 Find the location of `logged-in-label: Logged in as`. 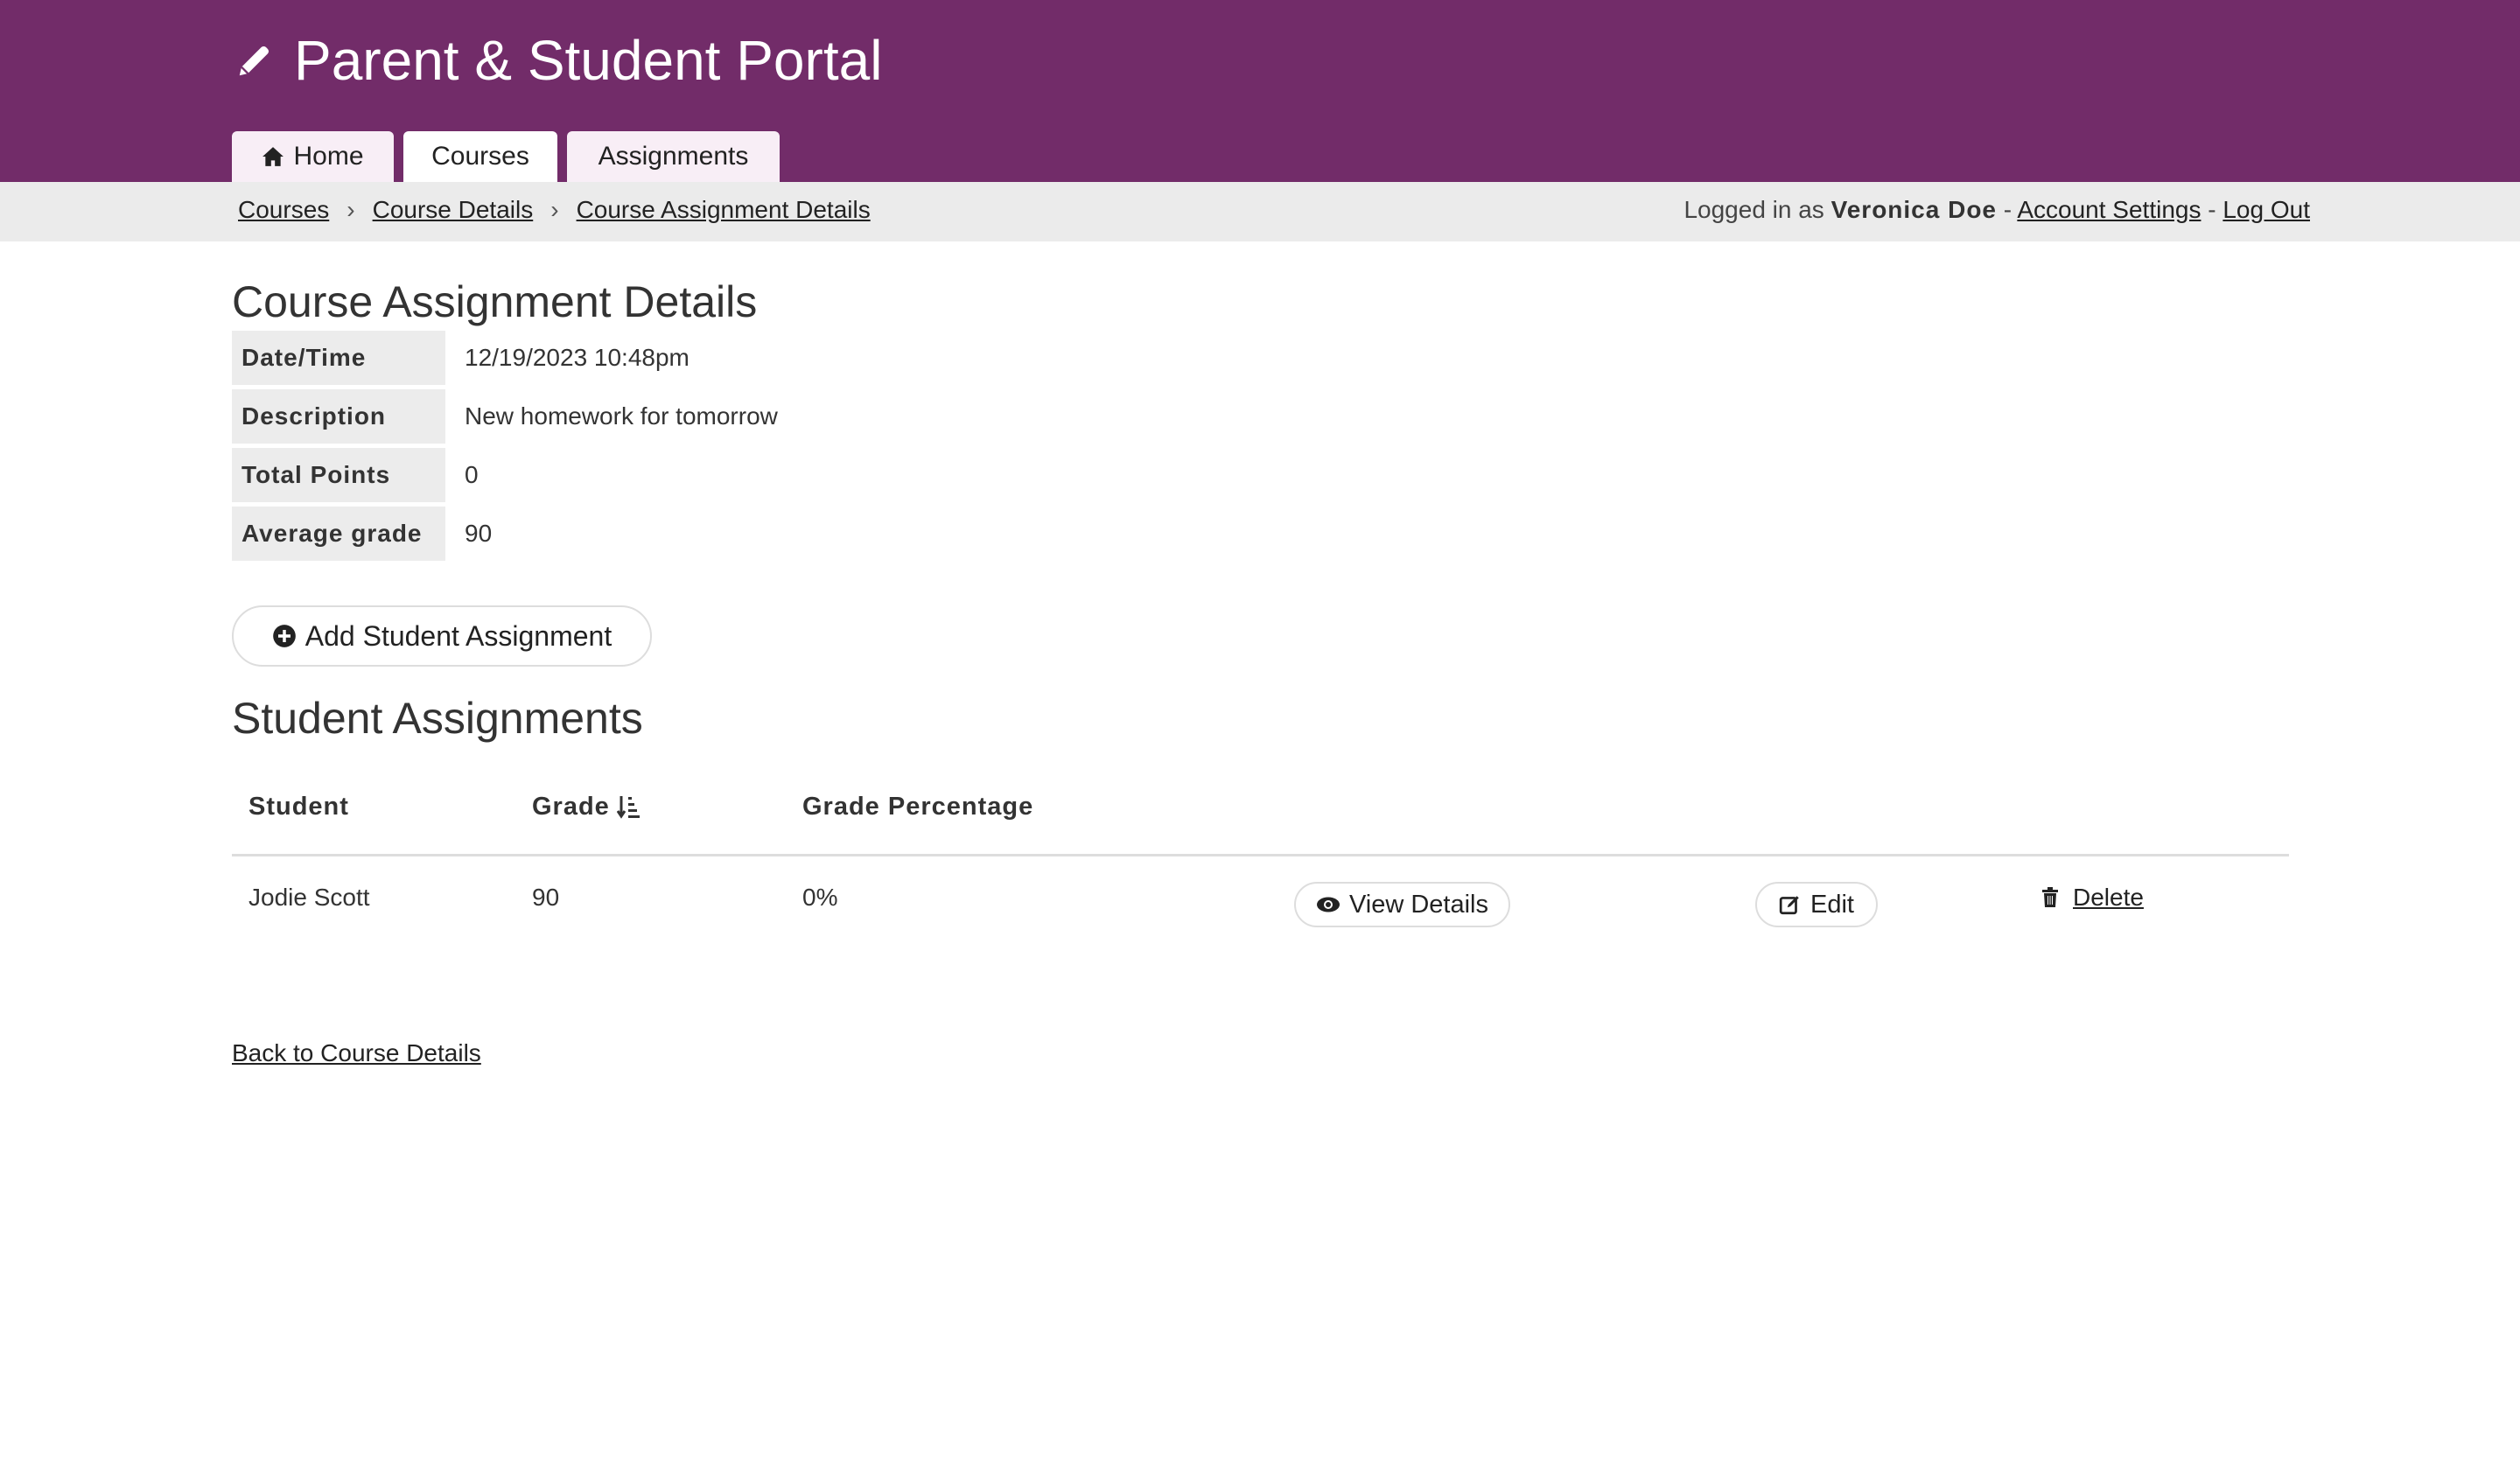

logged-in-label: Logged in as is located at coordinates (1754, 209).